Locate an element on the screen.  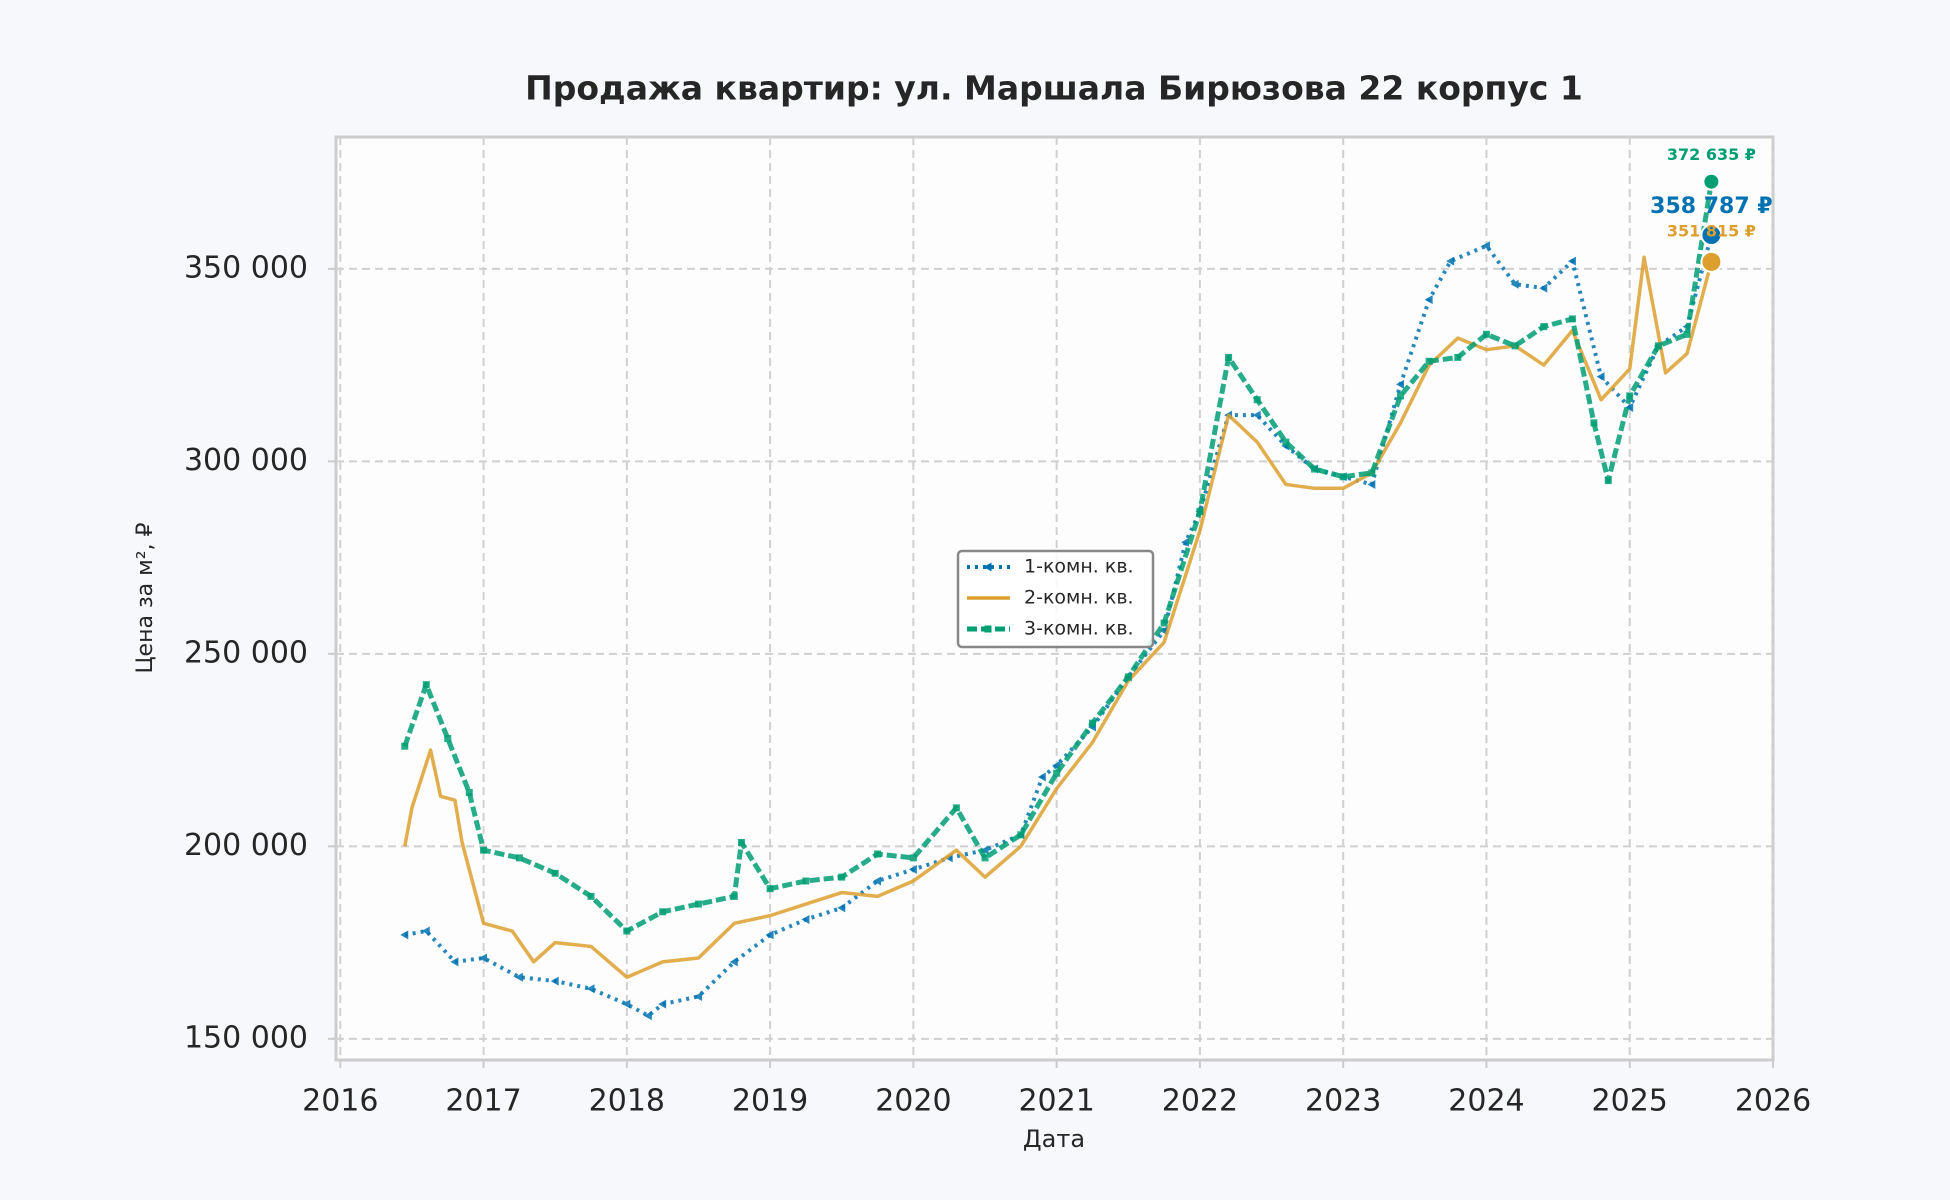
x-tick-label: 2016 is located at coordinates (340, 1101).